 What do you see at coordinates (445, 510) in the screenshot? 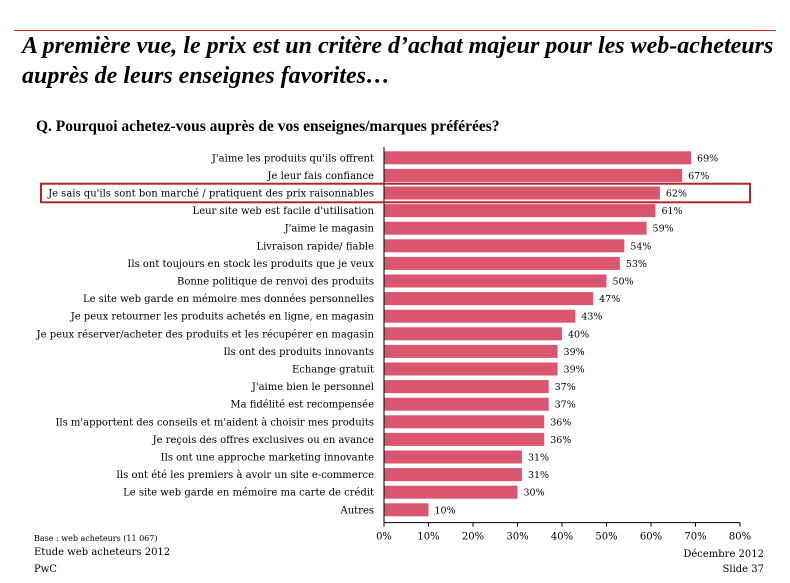
I see `value-label: 10%` at bounding box center [445, 510].